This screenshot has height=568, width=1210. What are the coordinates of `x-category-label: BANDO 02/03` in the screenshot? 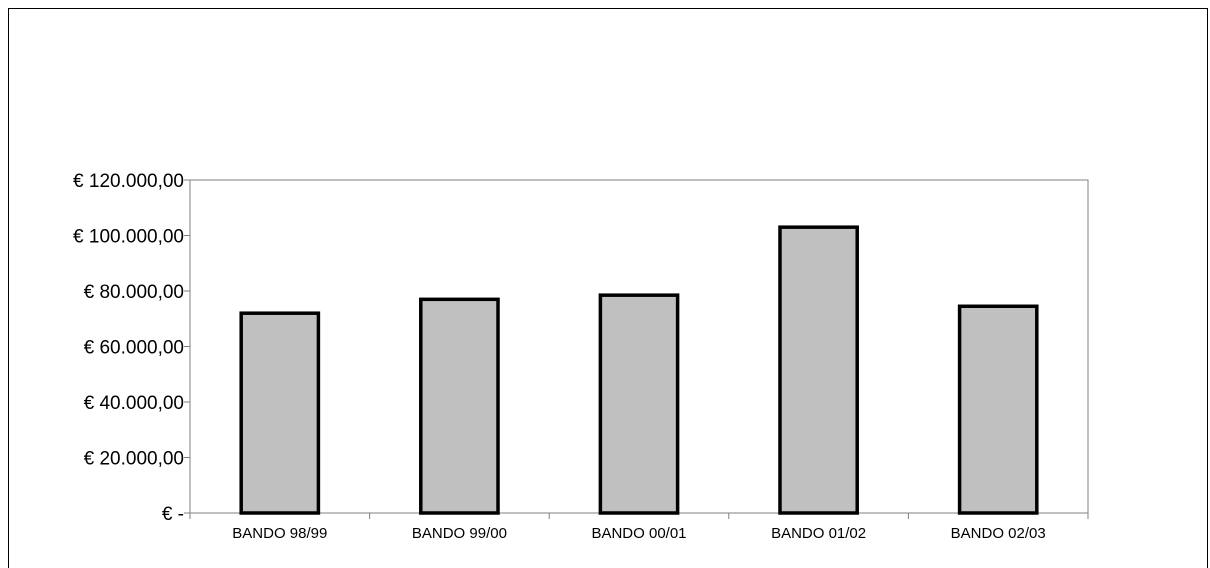 It's located at (998, 533).